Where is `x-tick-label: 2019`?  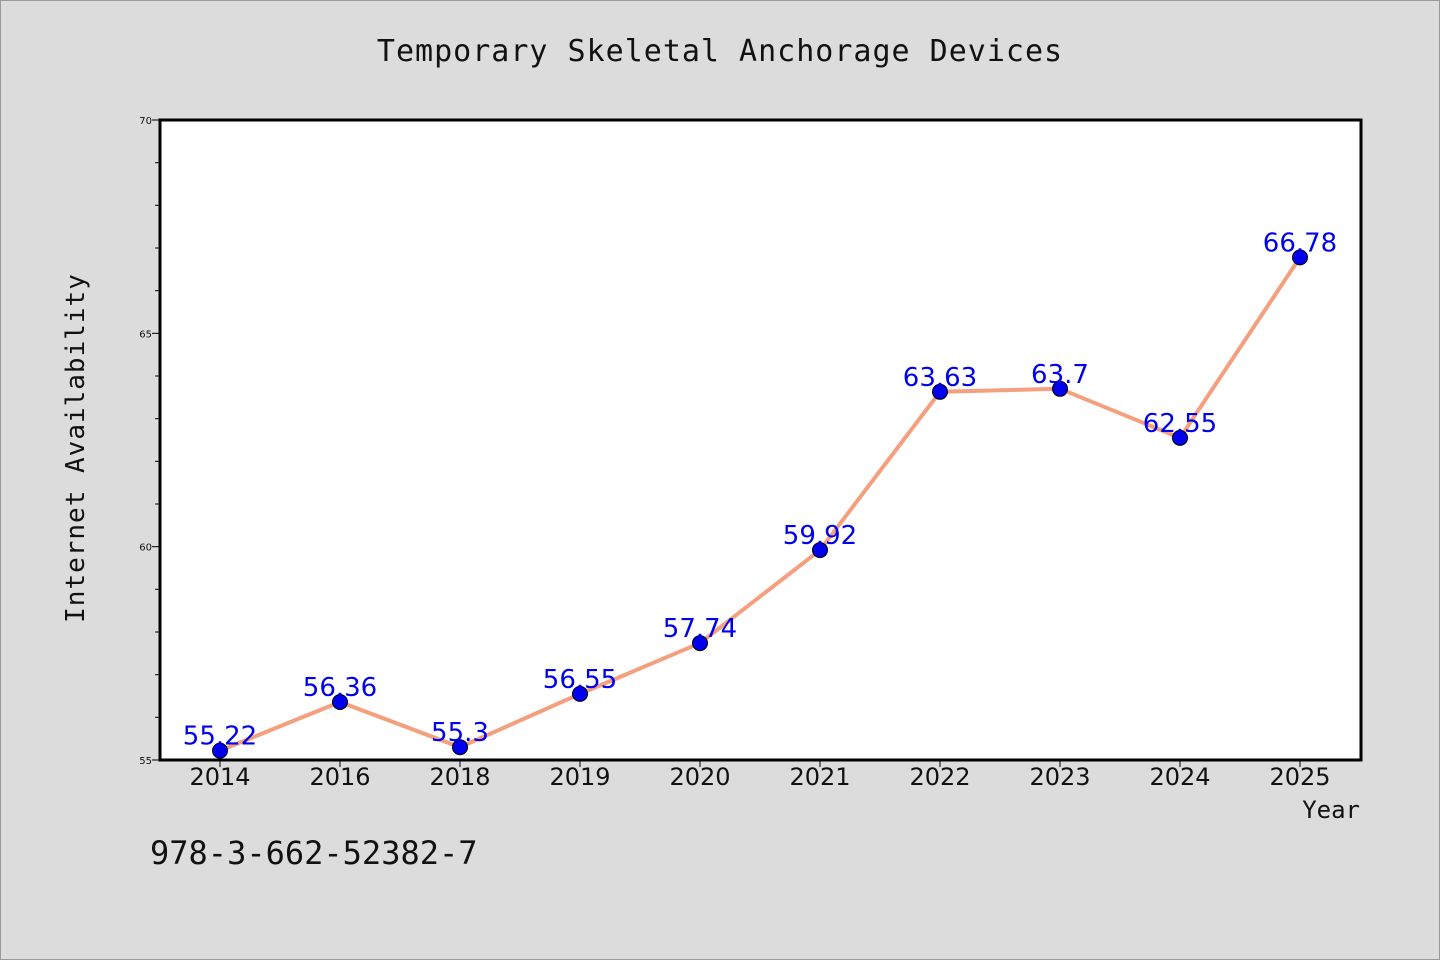 x-tick-label: 2019 is located at coordinates (579, 777).